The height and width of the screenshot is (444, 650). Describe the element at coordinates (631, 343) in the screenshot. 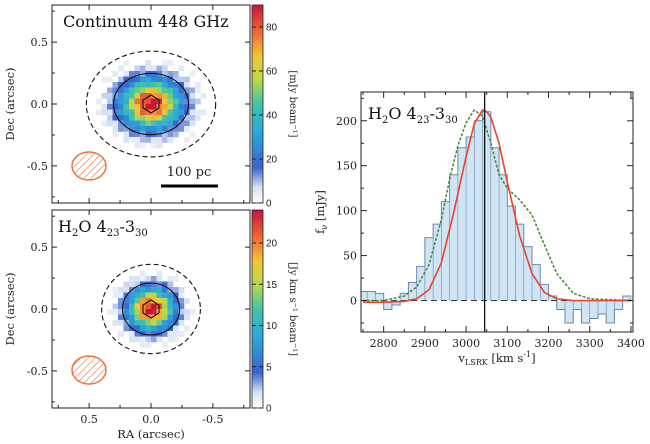

I see `x-tick-label: 3400` at that location.